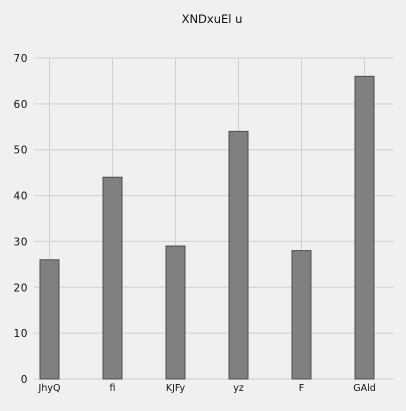  I want to click on bar-jhyq, so click(49, 319).